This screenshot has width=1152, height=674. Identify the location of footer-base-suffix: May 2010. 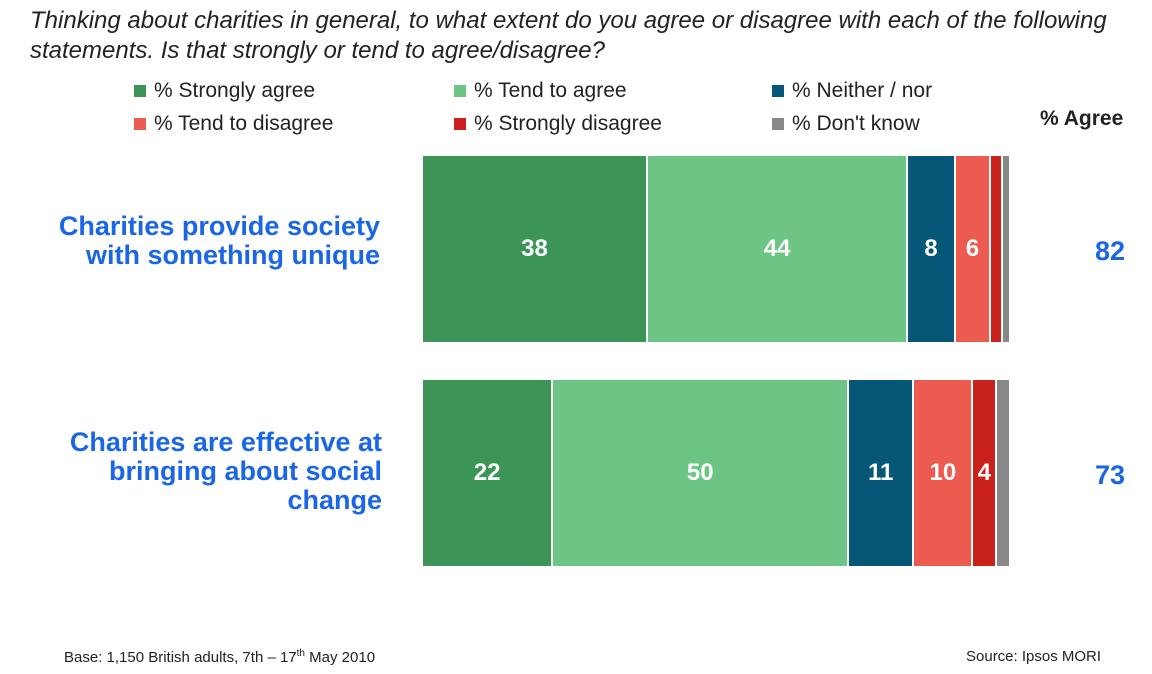
(340, 657).